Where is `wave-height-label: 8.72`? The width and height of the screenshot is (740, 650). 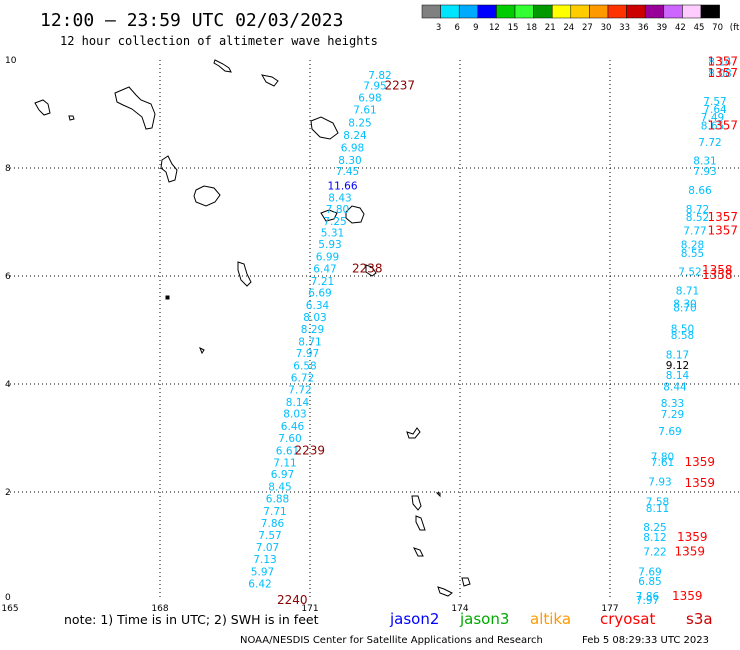 wave-height-label: 8.72 is located at coordinates (697, 210).